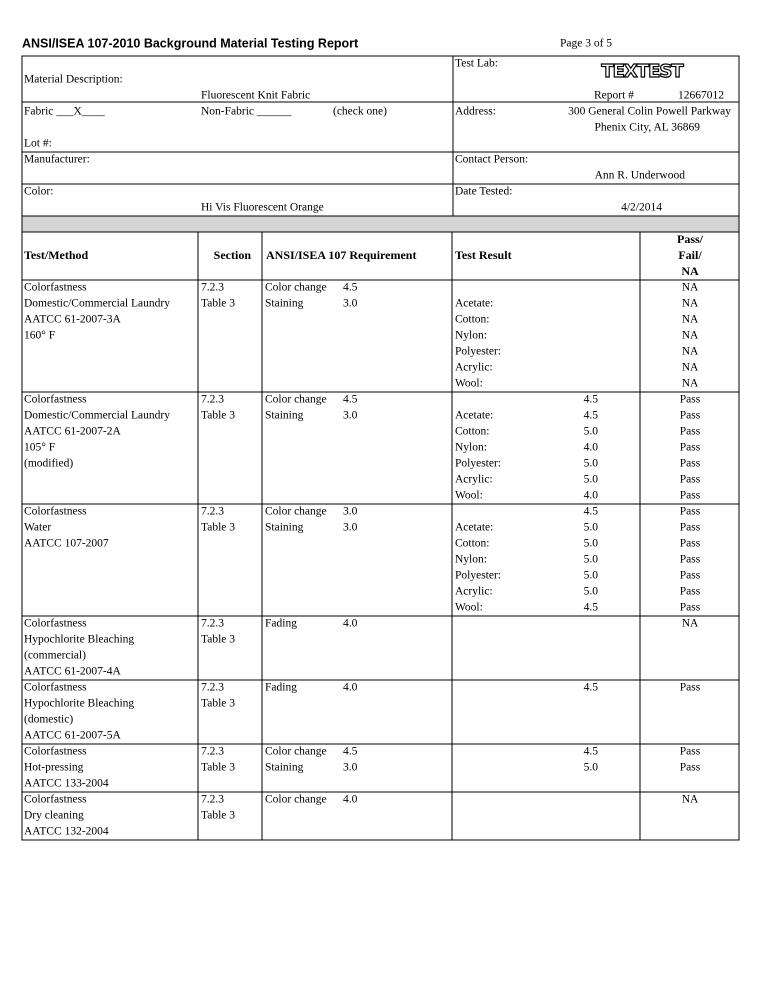  I want to click on column-header: Section, so click(233, 255).